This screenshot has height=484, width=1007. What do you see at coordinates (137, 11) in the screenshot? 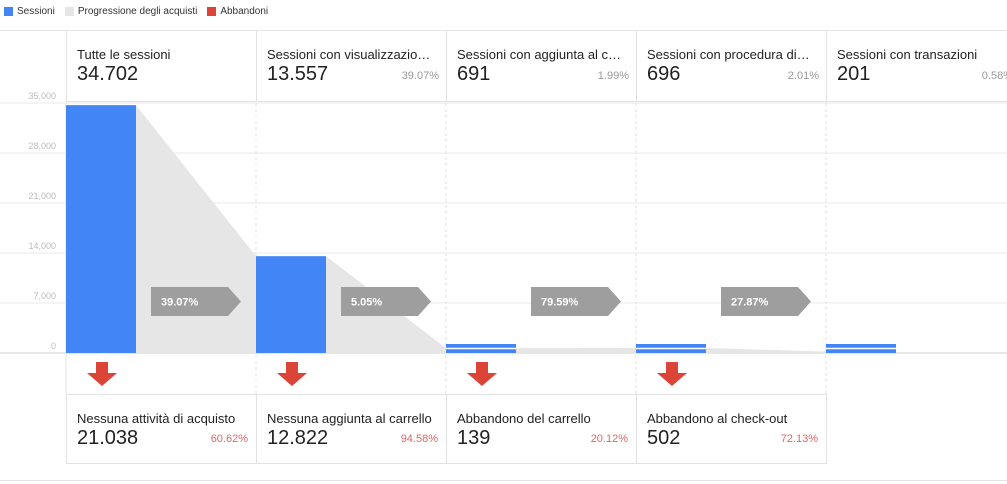
I see `legend-label: Progressione degli acquisti` at bounding box center [137, 11].